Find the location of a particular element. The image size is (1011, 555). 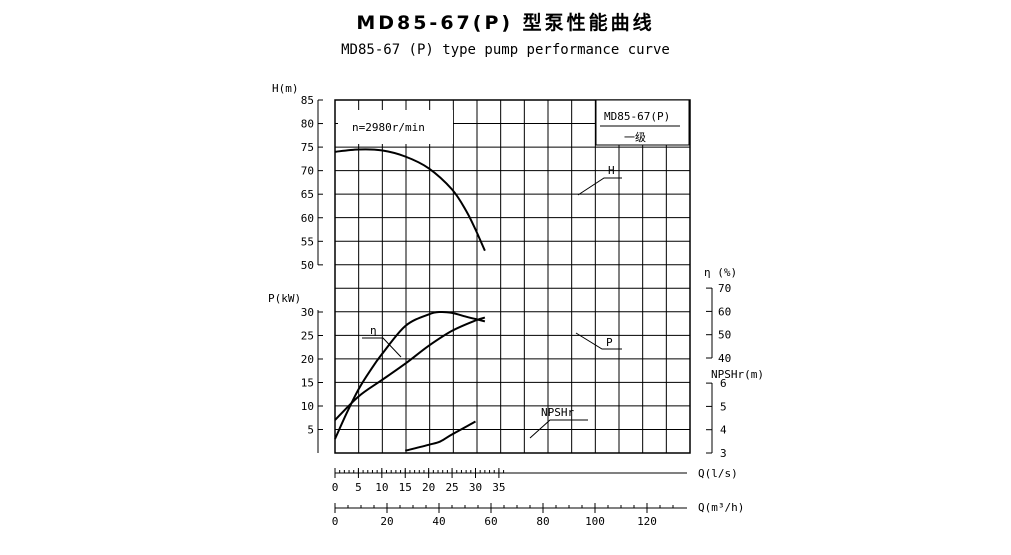

p-tick-label: 20 is located at coordinates (307, 359).